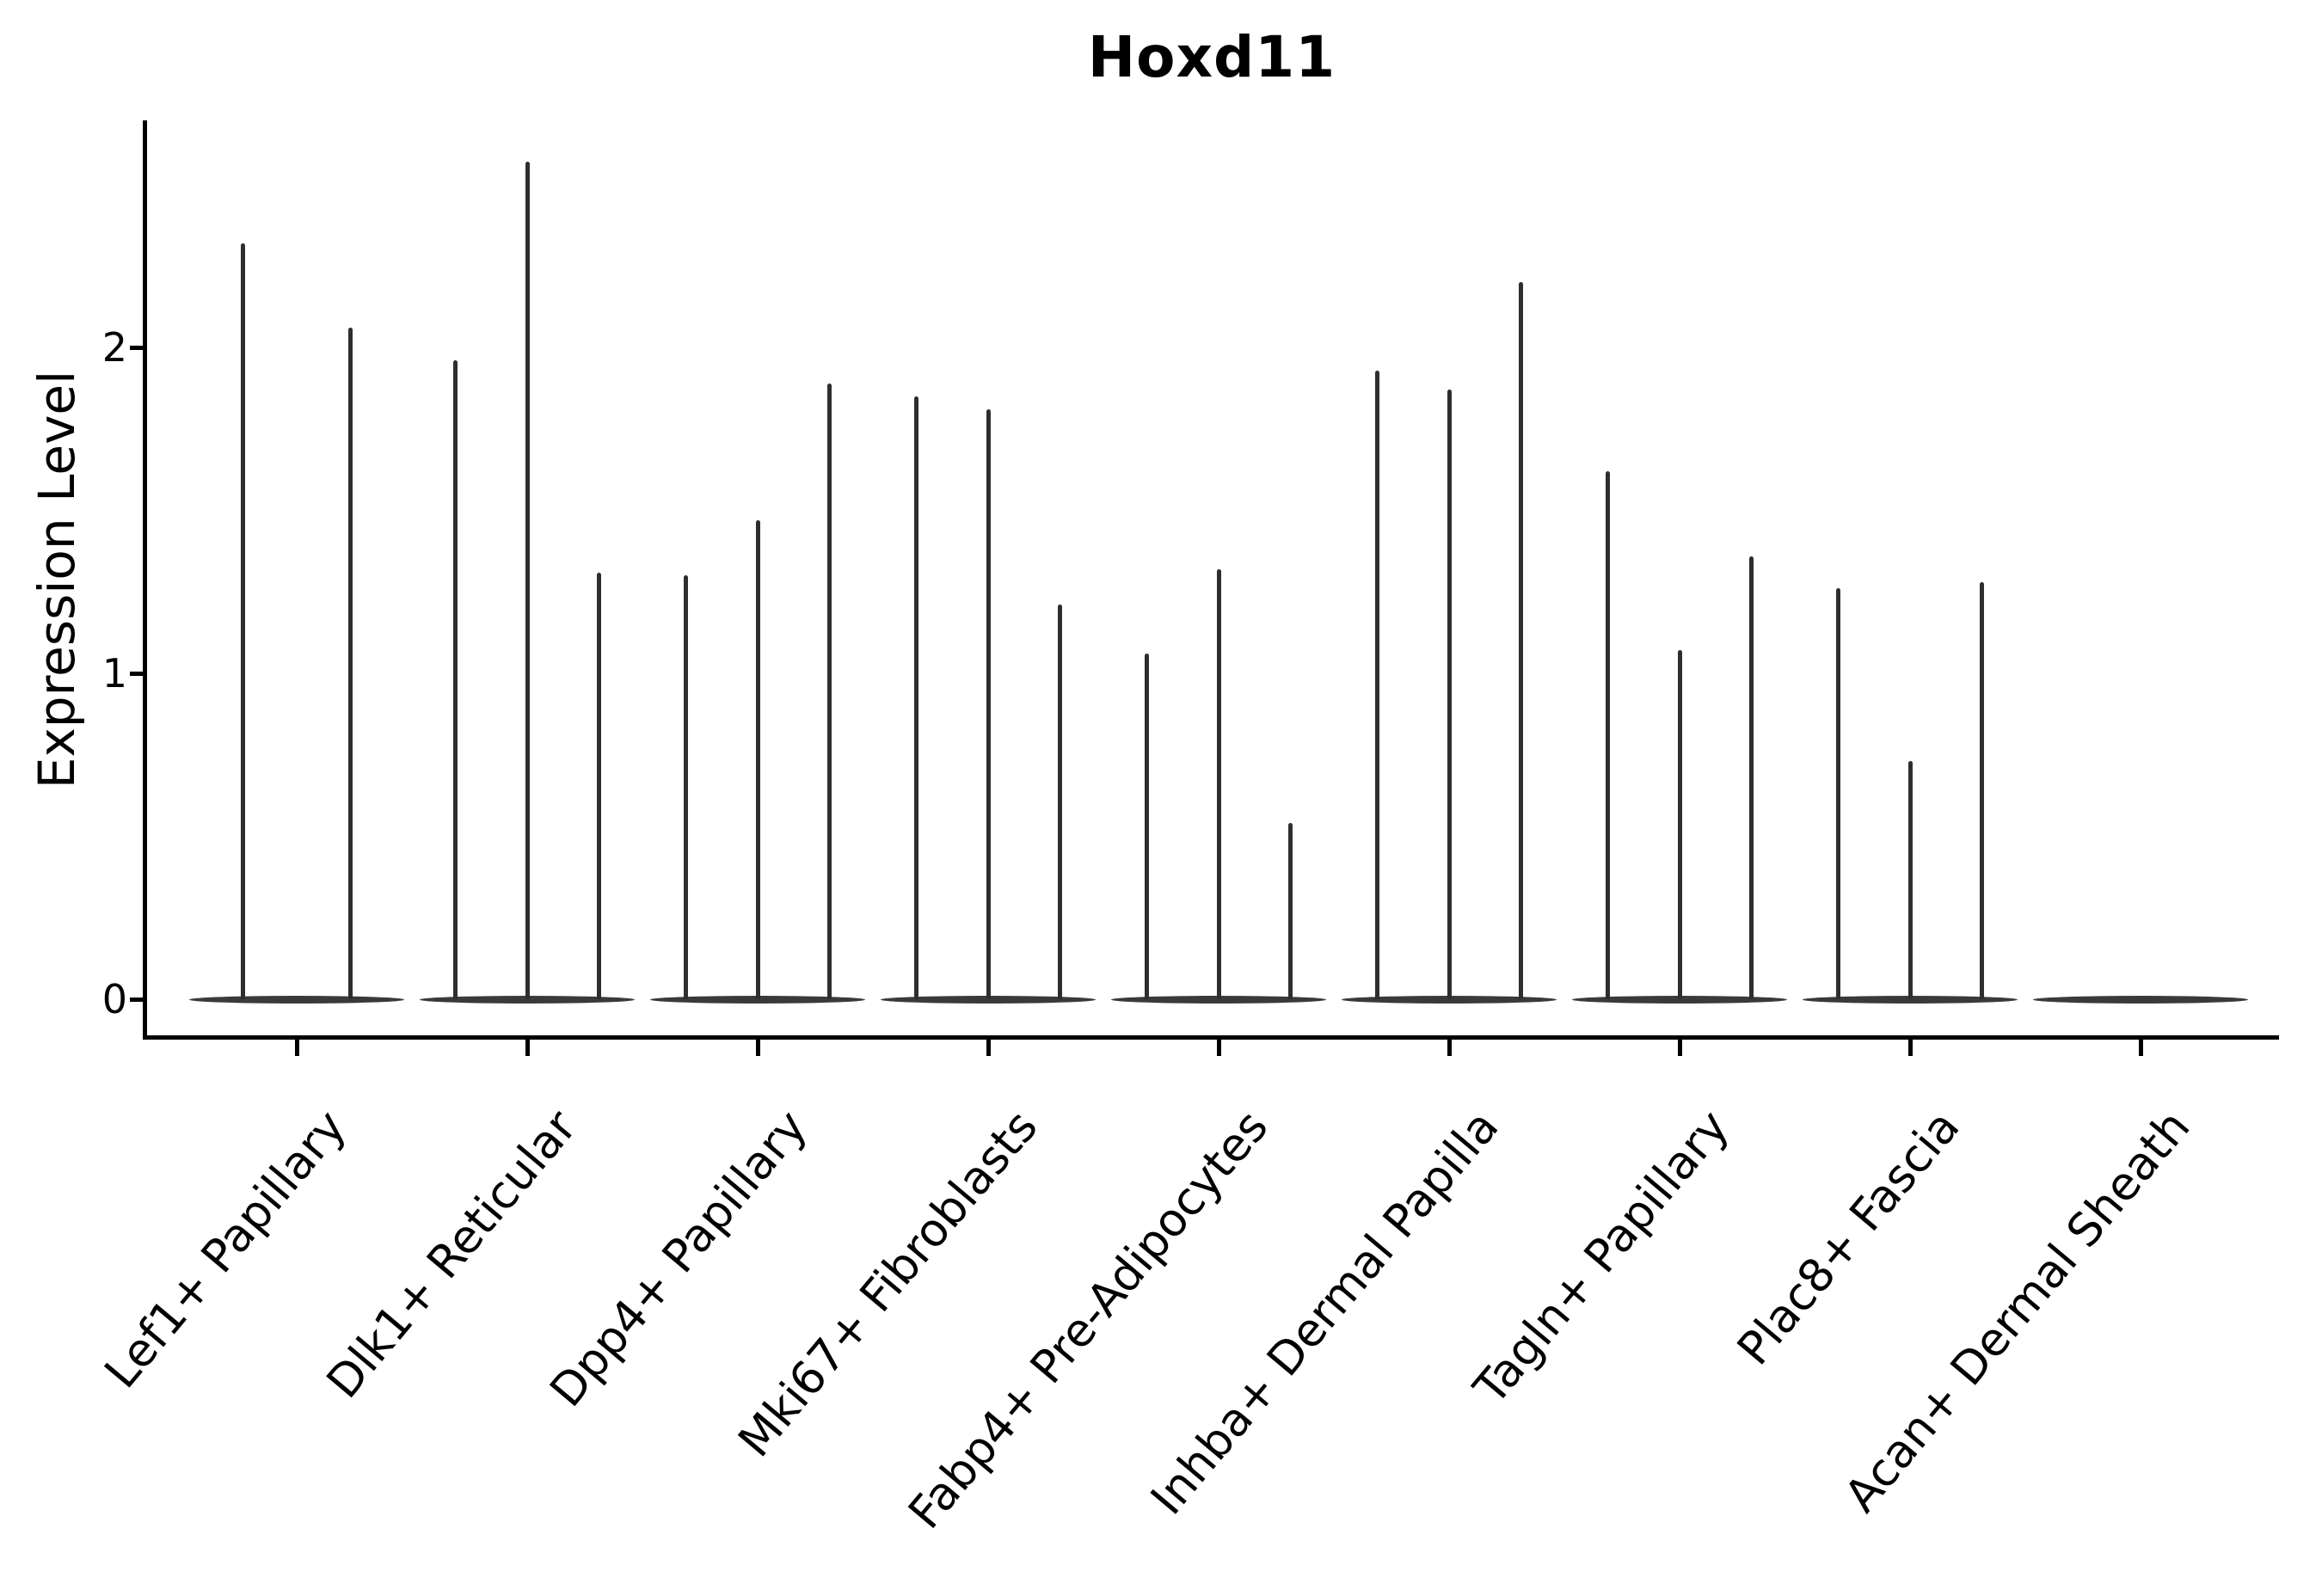  Describe the element at coordinates (145, 580) in the screenshot. I see `y-axis-line` at that location.